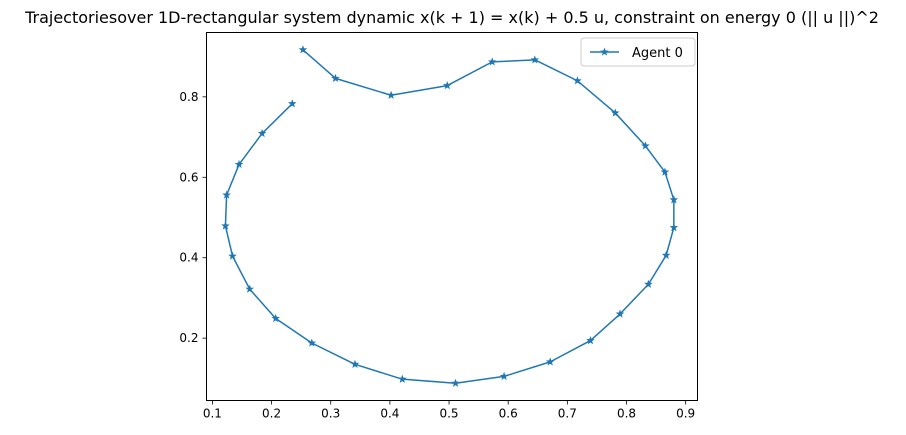 The width and height of the screenshot is (906, 435). What do you see at coordinates (567, 414) in the screenshot?
I see `x-tick-label: 0.7` at bounding box center [567, 414].